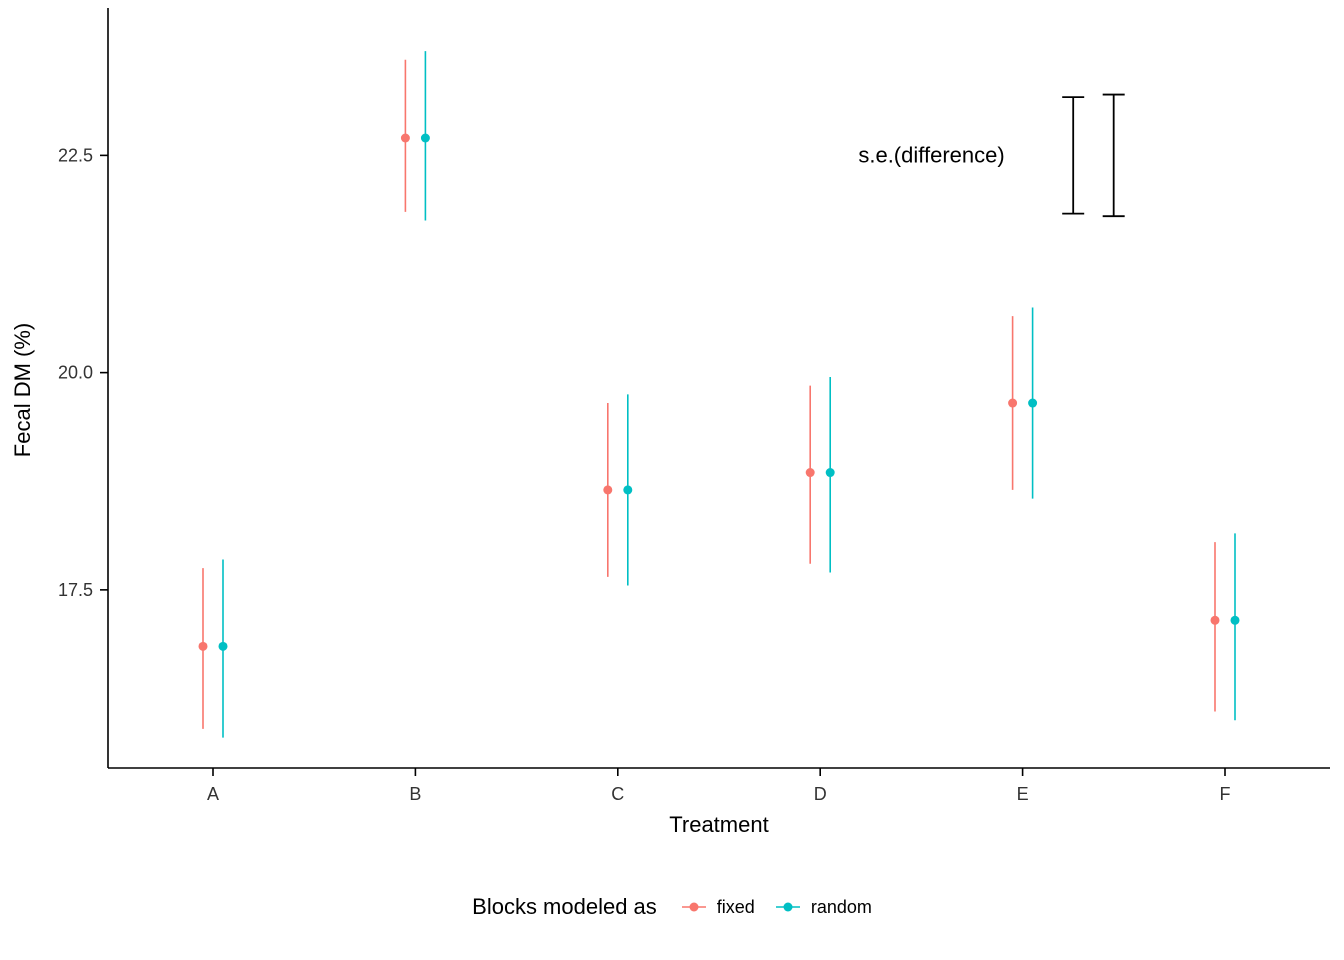 This screenshot has height=960, width=1344. Describe the element at coordinates (608, 490) in the screenshot. I see `point-fixed-C` at that location.